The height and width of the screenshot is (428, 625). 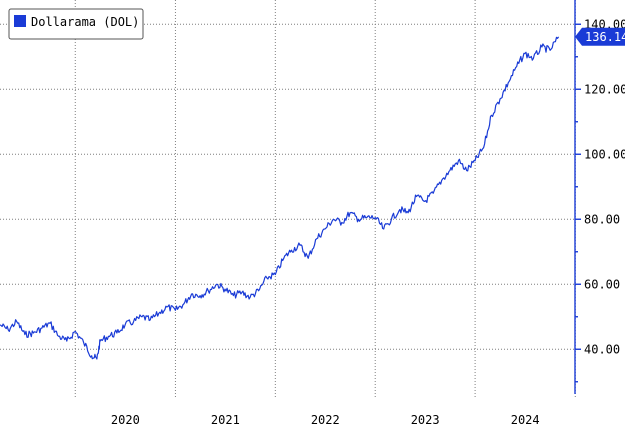 I want to click on legend-swatch, so click(x=20, y=21).